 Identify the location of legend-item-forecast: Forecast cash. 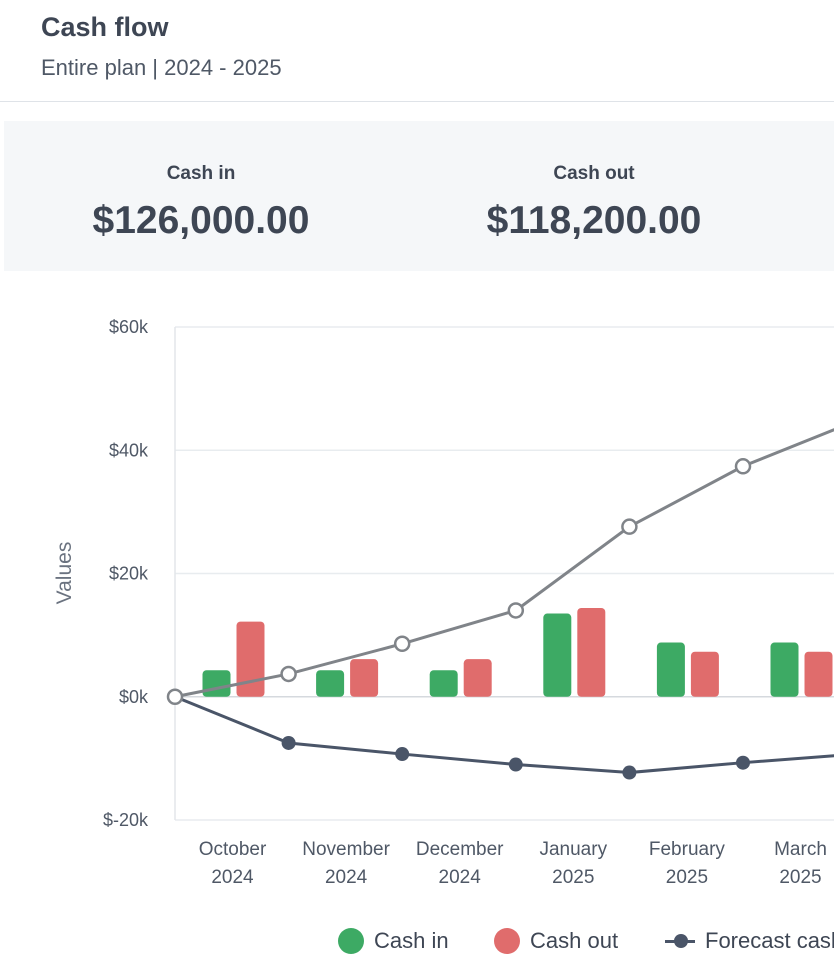
(749, 941).